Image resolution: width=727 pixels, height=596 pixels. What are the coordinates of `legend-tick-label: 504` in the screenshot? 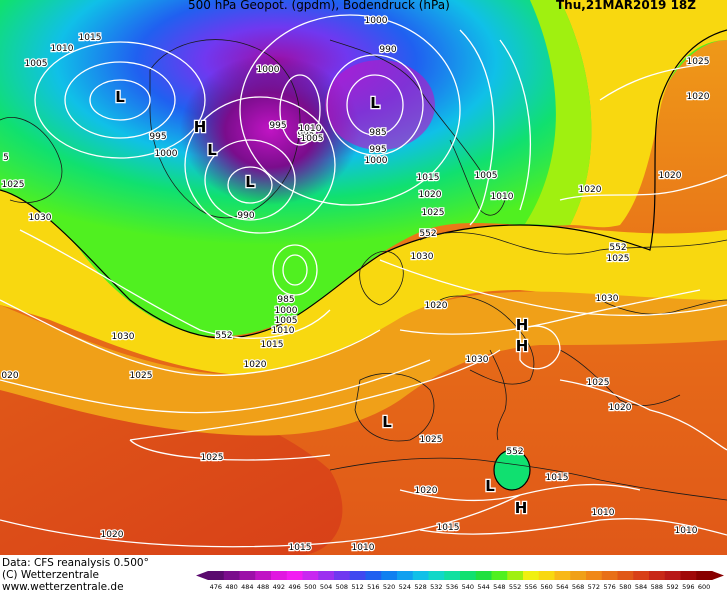 It's located at (326, 587).